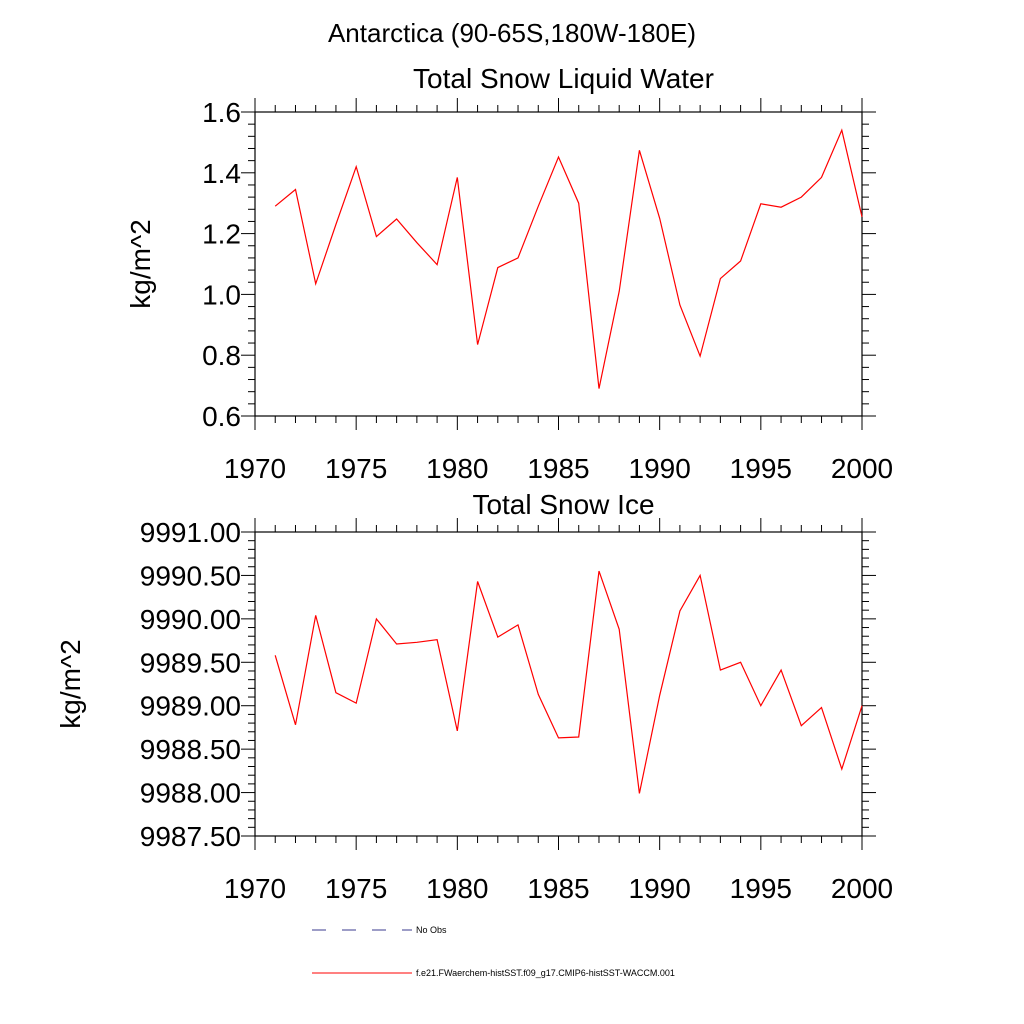  I want to click on y-tick-label: 1.6, so click(221, 112).